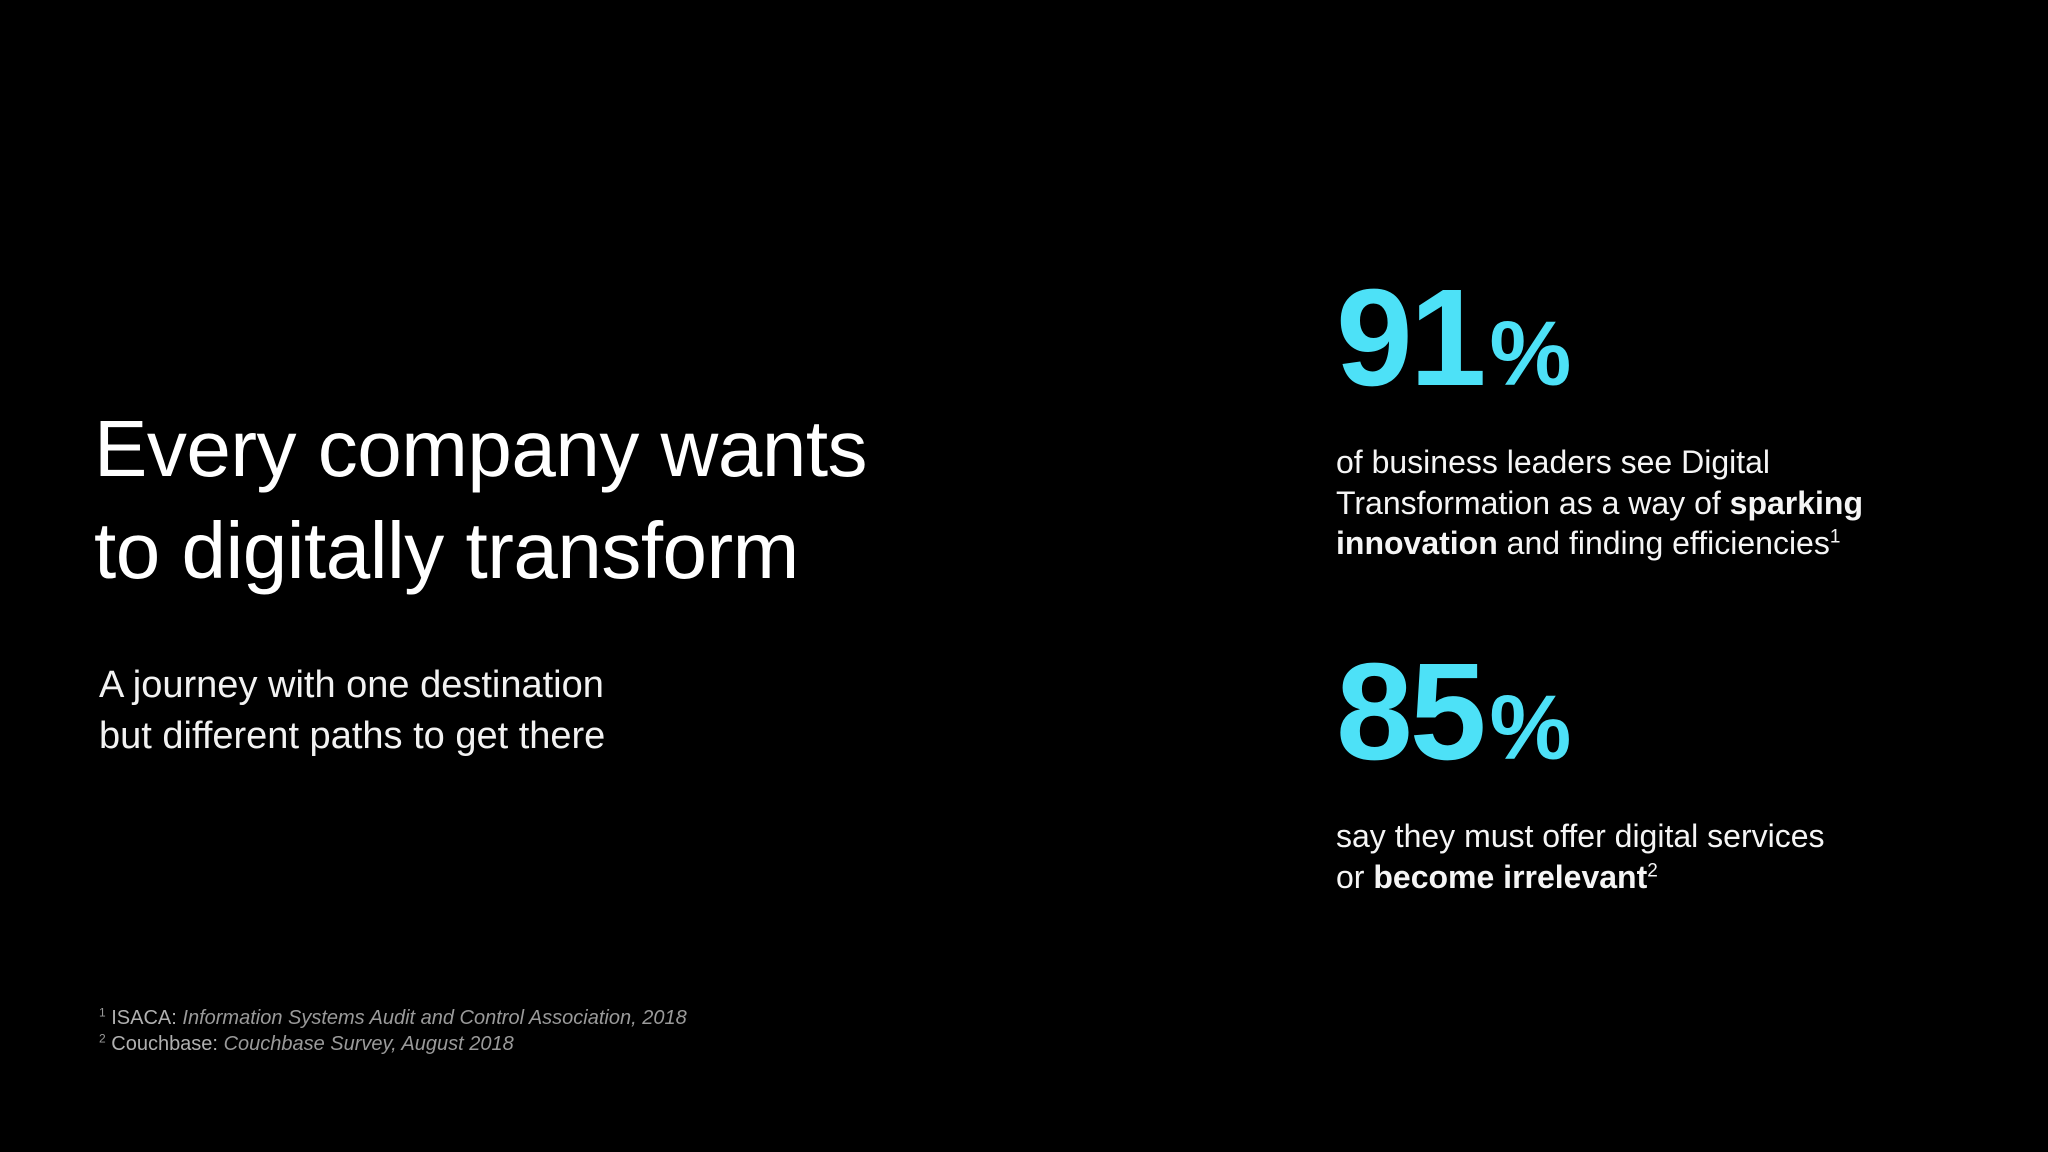 This screenshot has width=2048, height=1152. I want to click on text-run: Transformation as a way of, so click(1533, 502).